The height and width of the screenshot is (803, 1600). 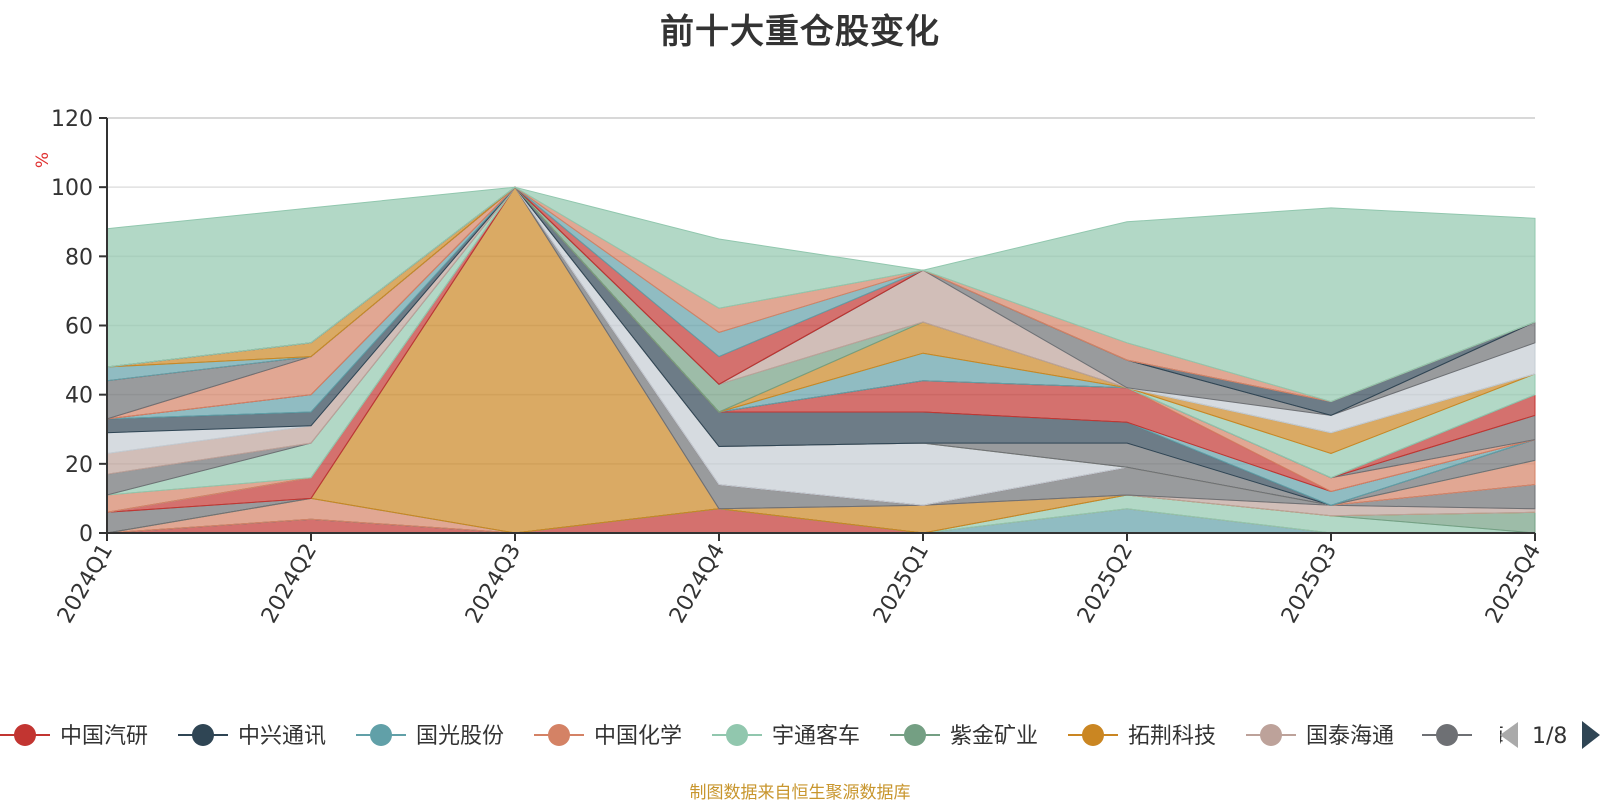 What do you see at coordinates (86, 534) in the screenshot?
I see `y-tick-label: 0` at bounding box center [86, 534].